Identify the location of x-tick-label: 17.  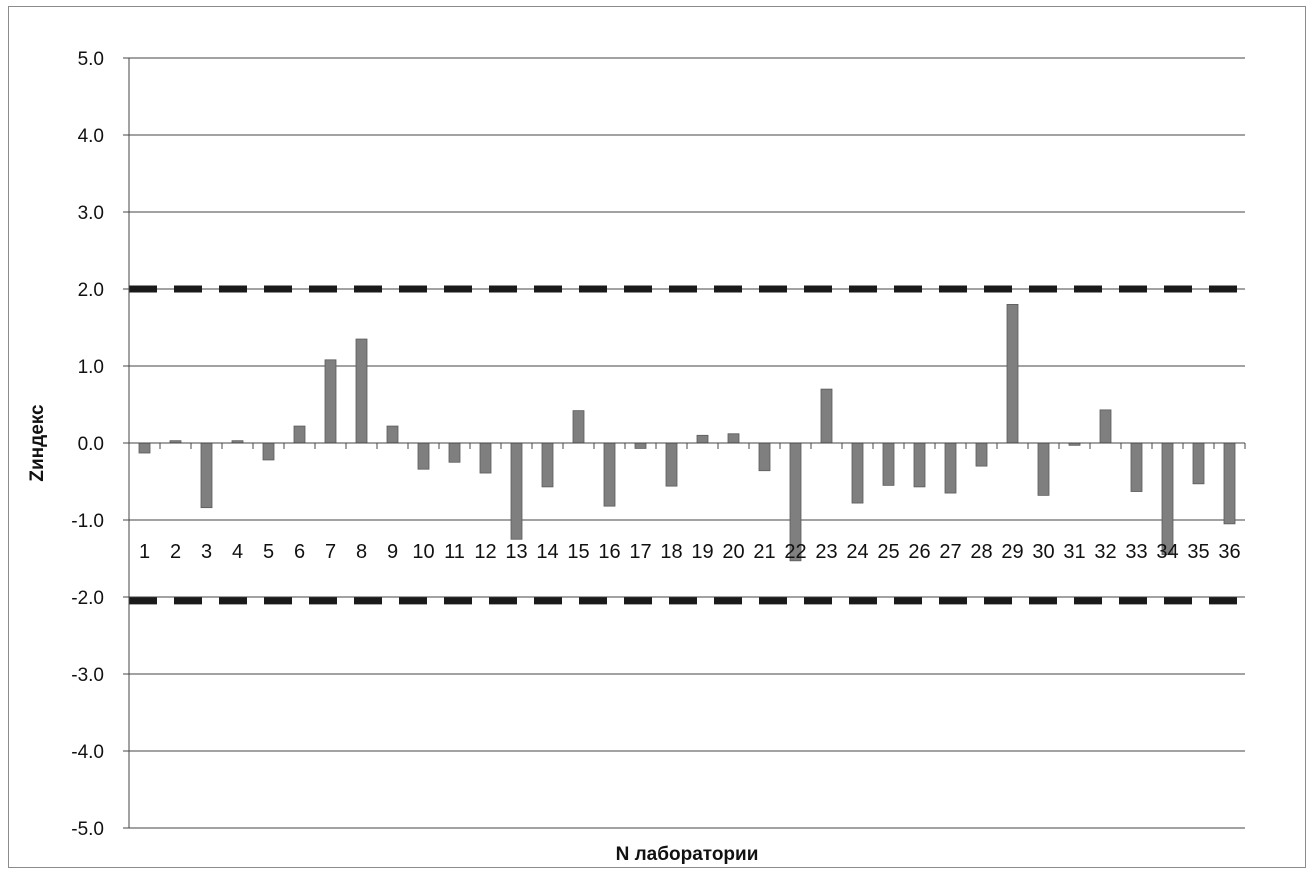
(640, 552).